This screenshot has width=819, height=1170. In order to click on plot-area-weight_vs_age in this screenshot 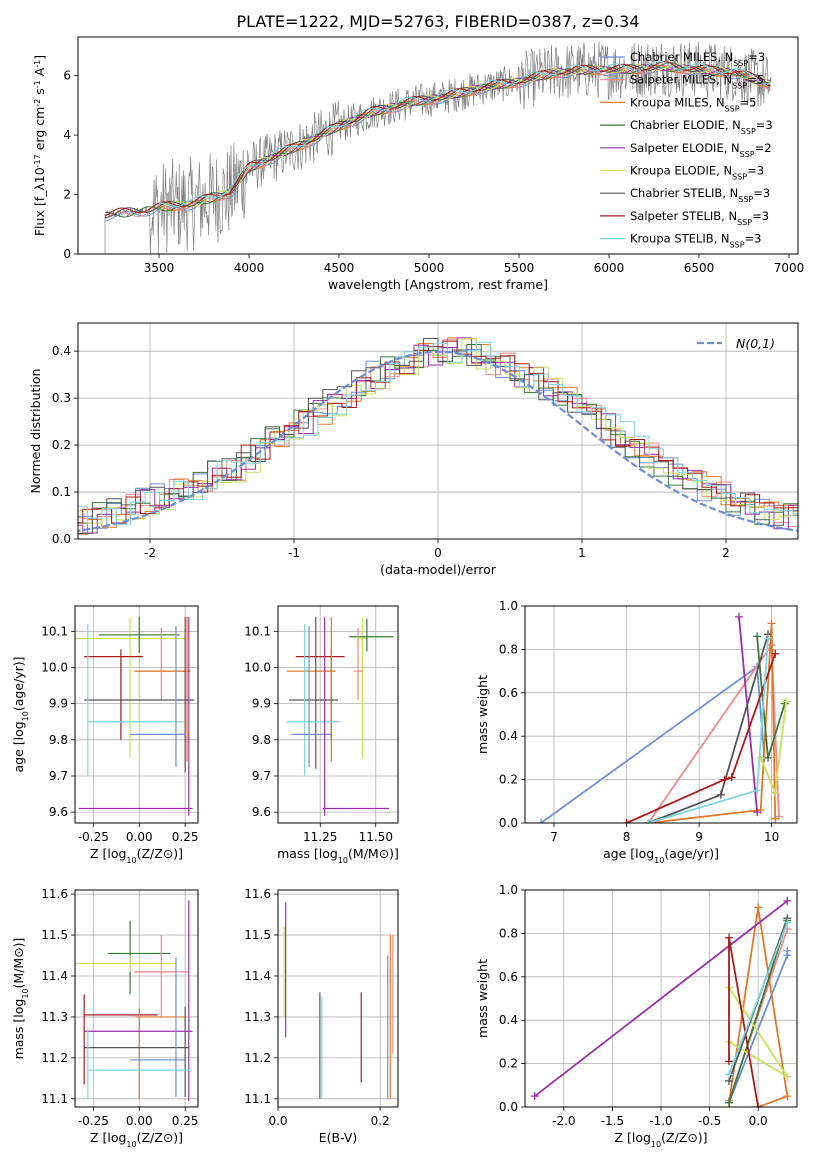, I will do `click(663, 717)`.